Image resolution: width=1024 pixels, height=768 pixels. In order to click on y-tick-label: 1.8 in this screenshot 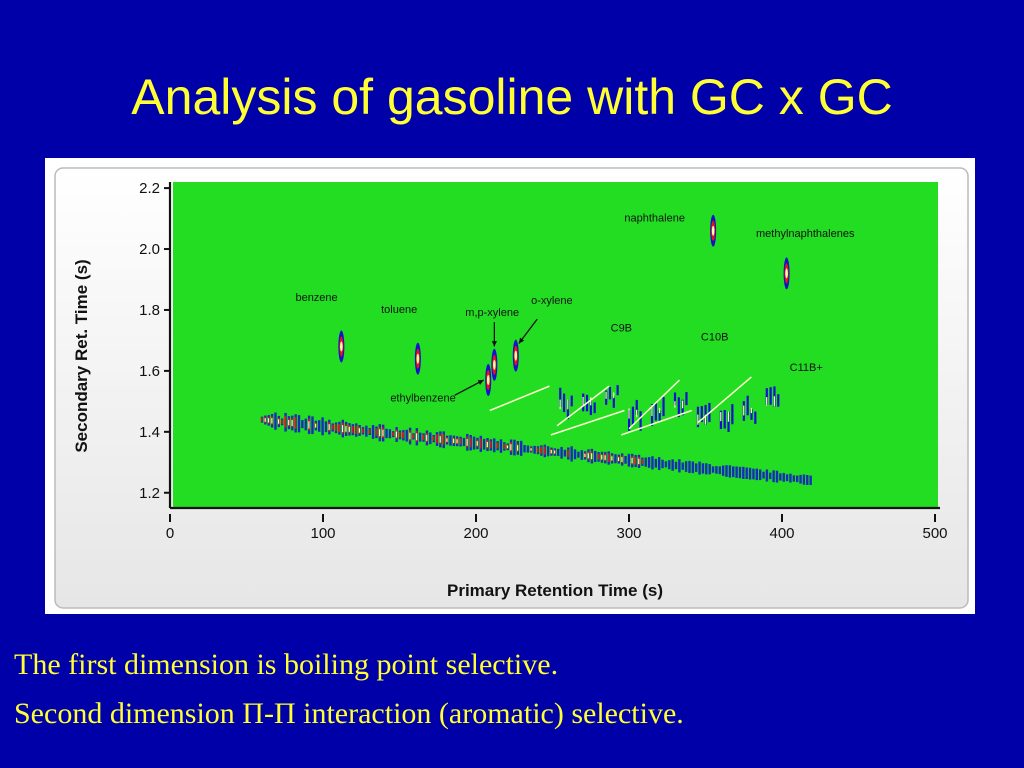, I will do `click(149, 310)`.